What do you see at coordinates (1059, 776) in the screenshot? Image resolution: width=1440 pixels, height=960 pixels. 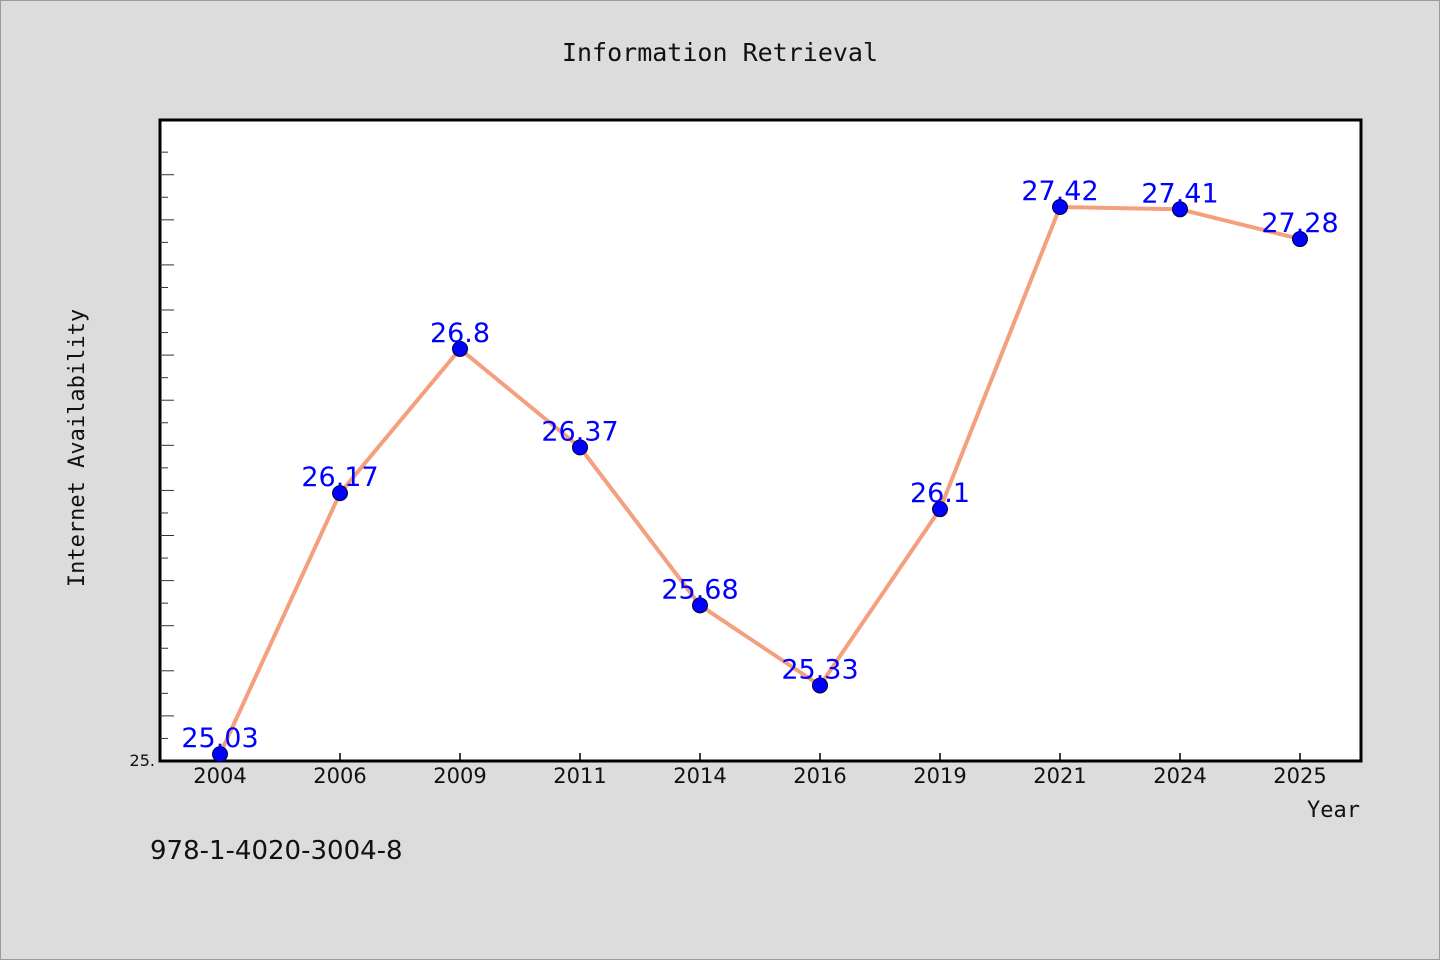 I see `x-tick-label: 2021` at bounding box center [1059, 776].